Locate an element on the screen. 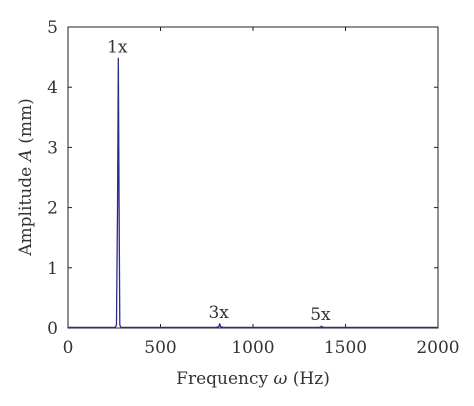 This screenshot has height=406, width=474. y-tick-label: 5 is located at coordinates (52, 28).